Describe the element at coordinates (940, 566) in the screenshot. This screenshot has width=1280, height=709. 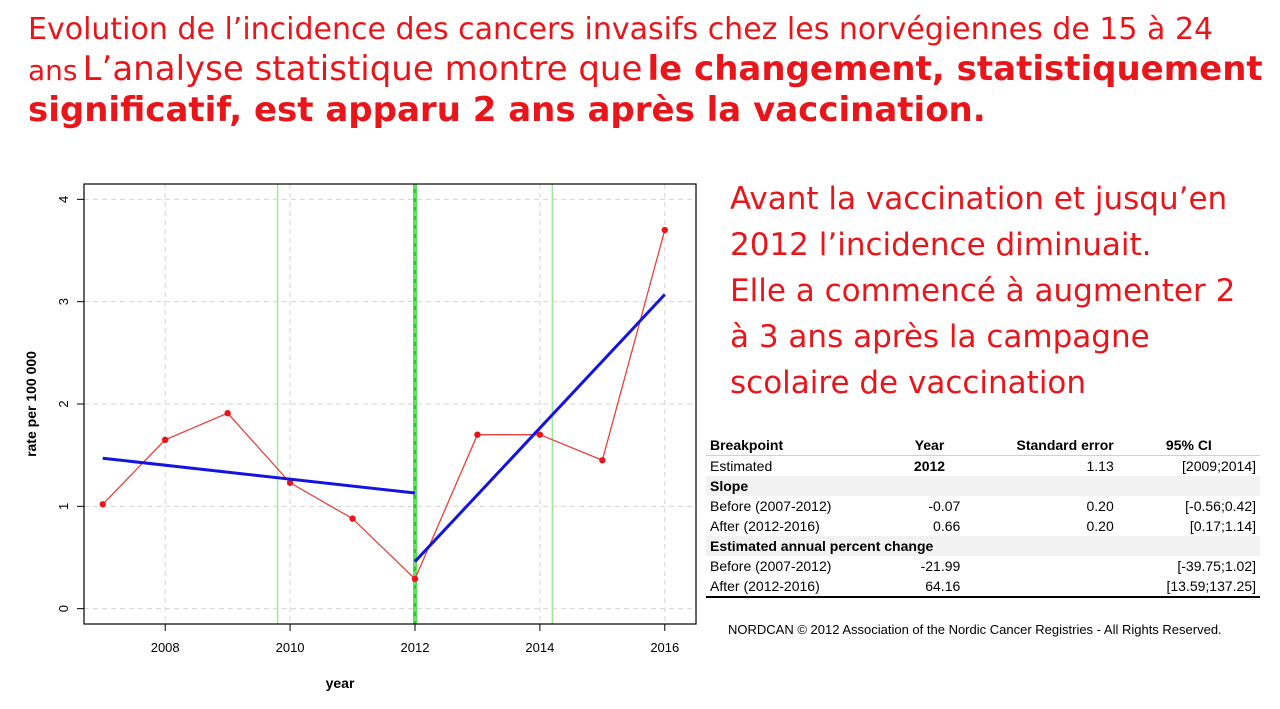
I see `value: -21.99` at that location.